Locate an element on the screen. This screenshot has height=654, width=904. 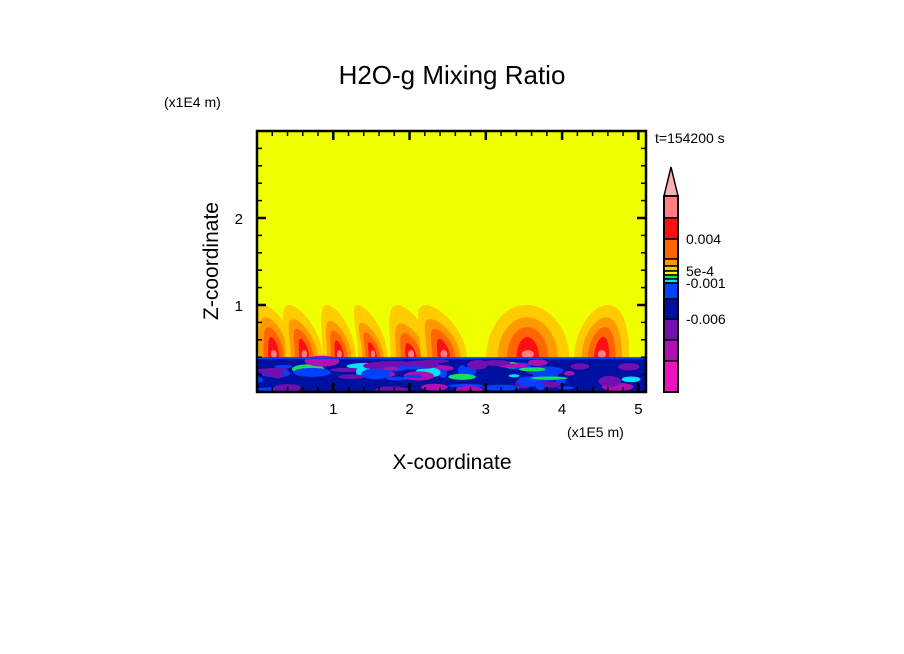
y-tick-label: 2 is located at coordinates (239, 219).